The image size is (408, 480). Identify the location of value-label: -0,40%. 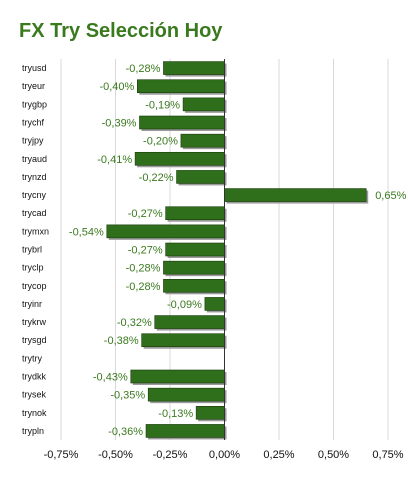
(116, 87).